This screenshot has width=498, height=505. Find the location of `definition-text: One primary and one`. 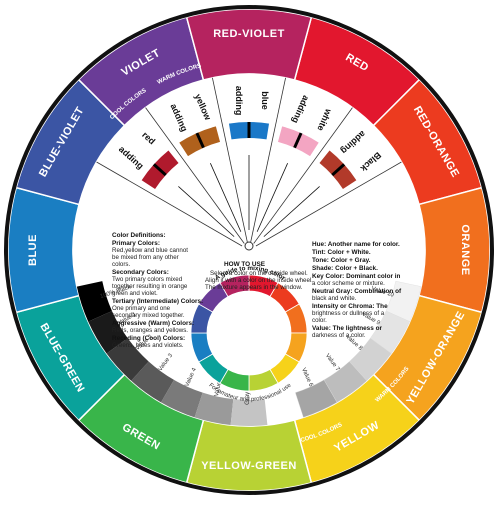

definition-text: One primary and one is located at coordinates (141, 308).